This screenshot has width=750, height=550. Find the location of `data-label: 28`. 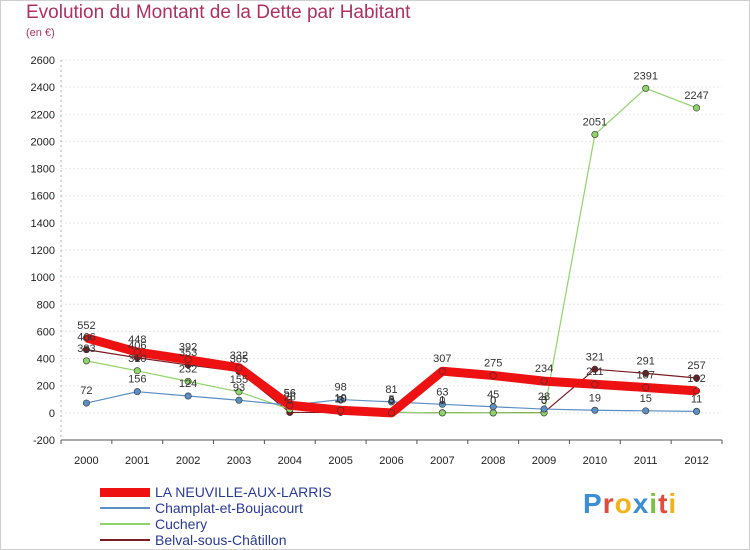

data-label: 28 is located at coordinates (544, 397).